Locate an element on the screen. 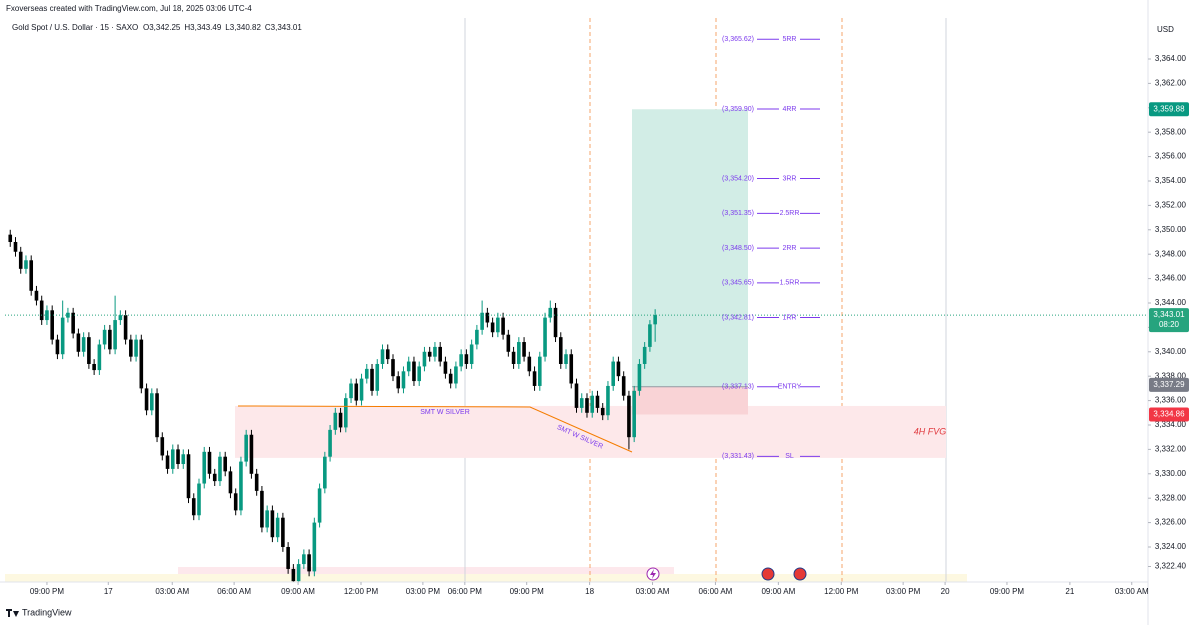 The width and height of the screenshot is (1199, 630). y-tick-label: 3,338.00 is located at coordinates (1171, 375).